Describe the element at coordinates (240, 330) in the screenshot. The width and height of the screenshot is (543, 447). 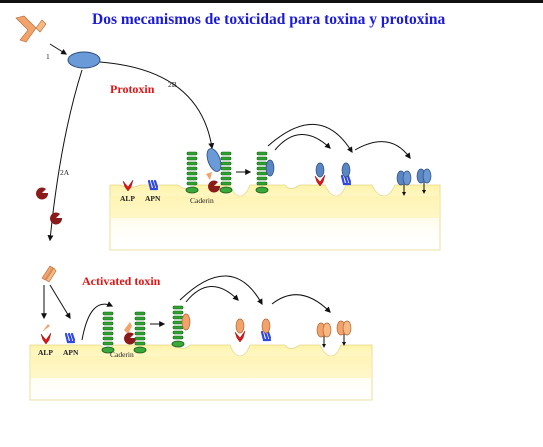
I see `toxin-alp-bottom` at that location.